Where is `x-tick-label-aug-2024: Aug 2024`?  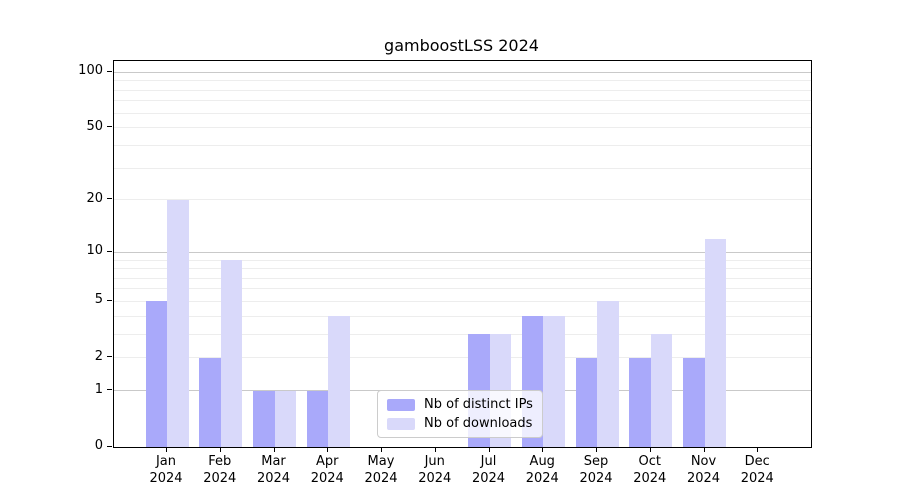 x-tick-label-aug-2024: Aug 2024 is located at coordinates (542, 470).